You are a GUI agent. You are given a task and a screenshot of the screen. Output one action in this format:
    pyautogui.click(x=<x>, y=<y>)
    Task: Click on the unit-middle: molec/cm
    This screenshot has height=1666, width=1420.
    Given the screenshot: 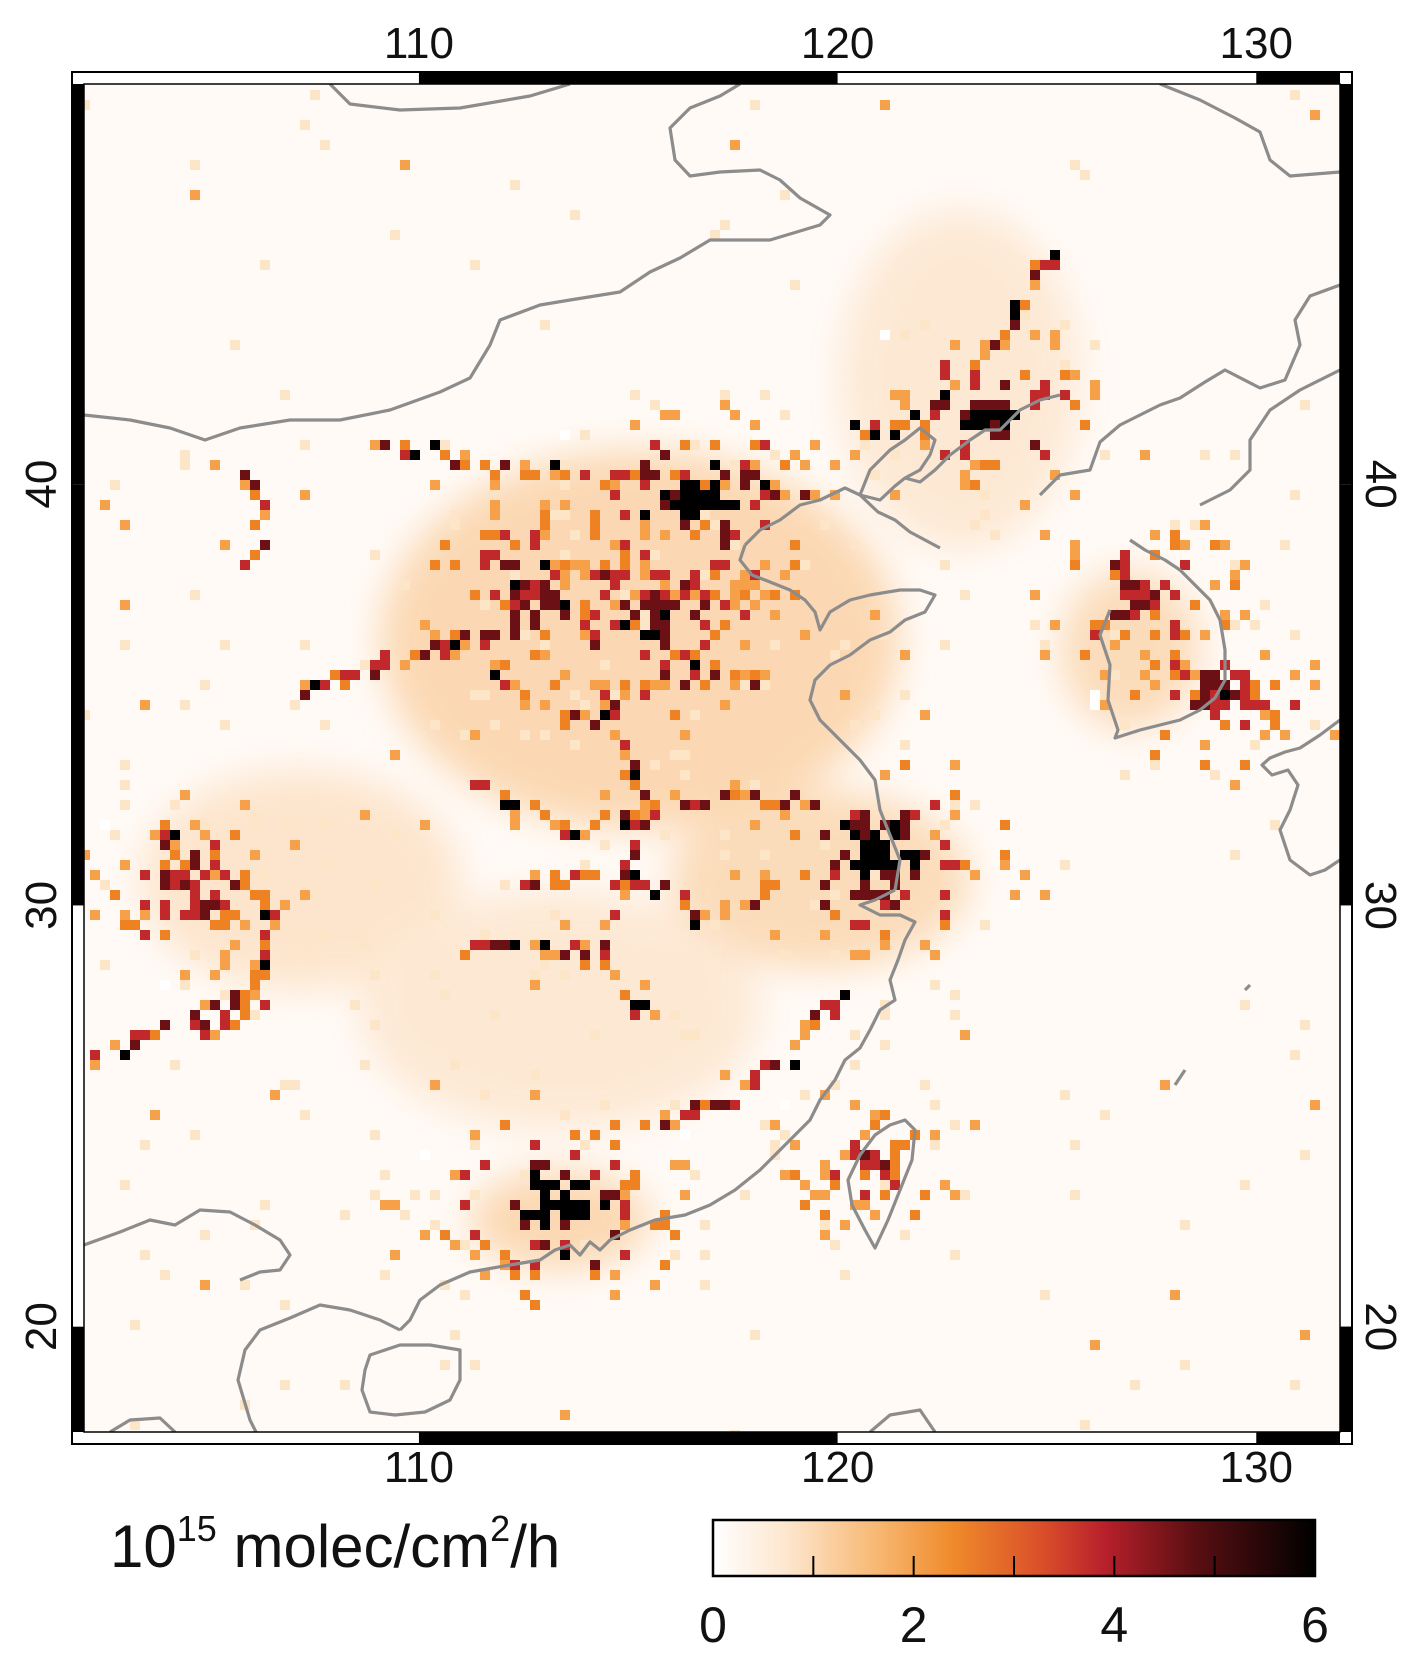 What is the action you would take?
    pyautogui.click(x=353, y=1546)
    